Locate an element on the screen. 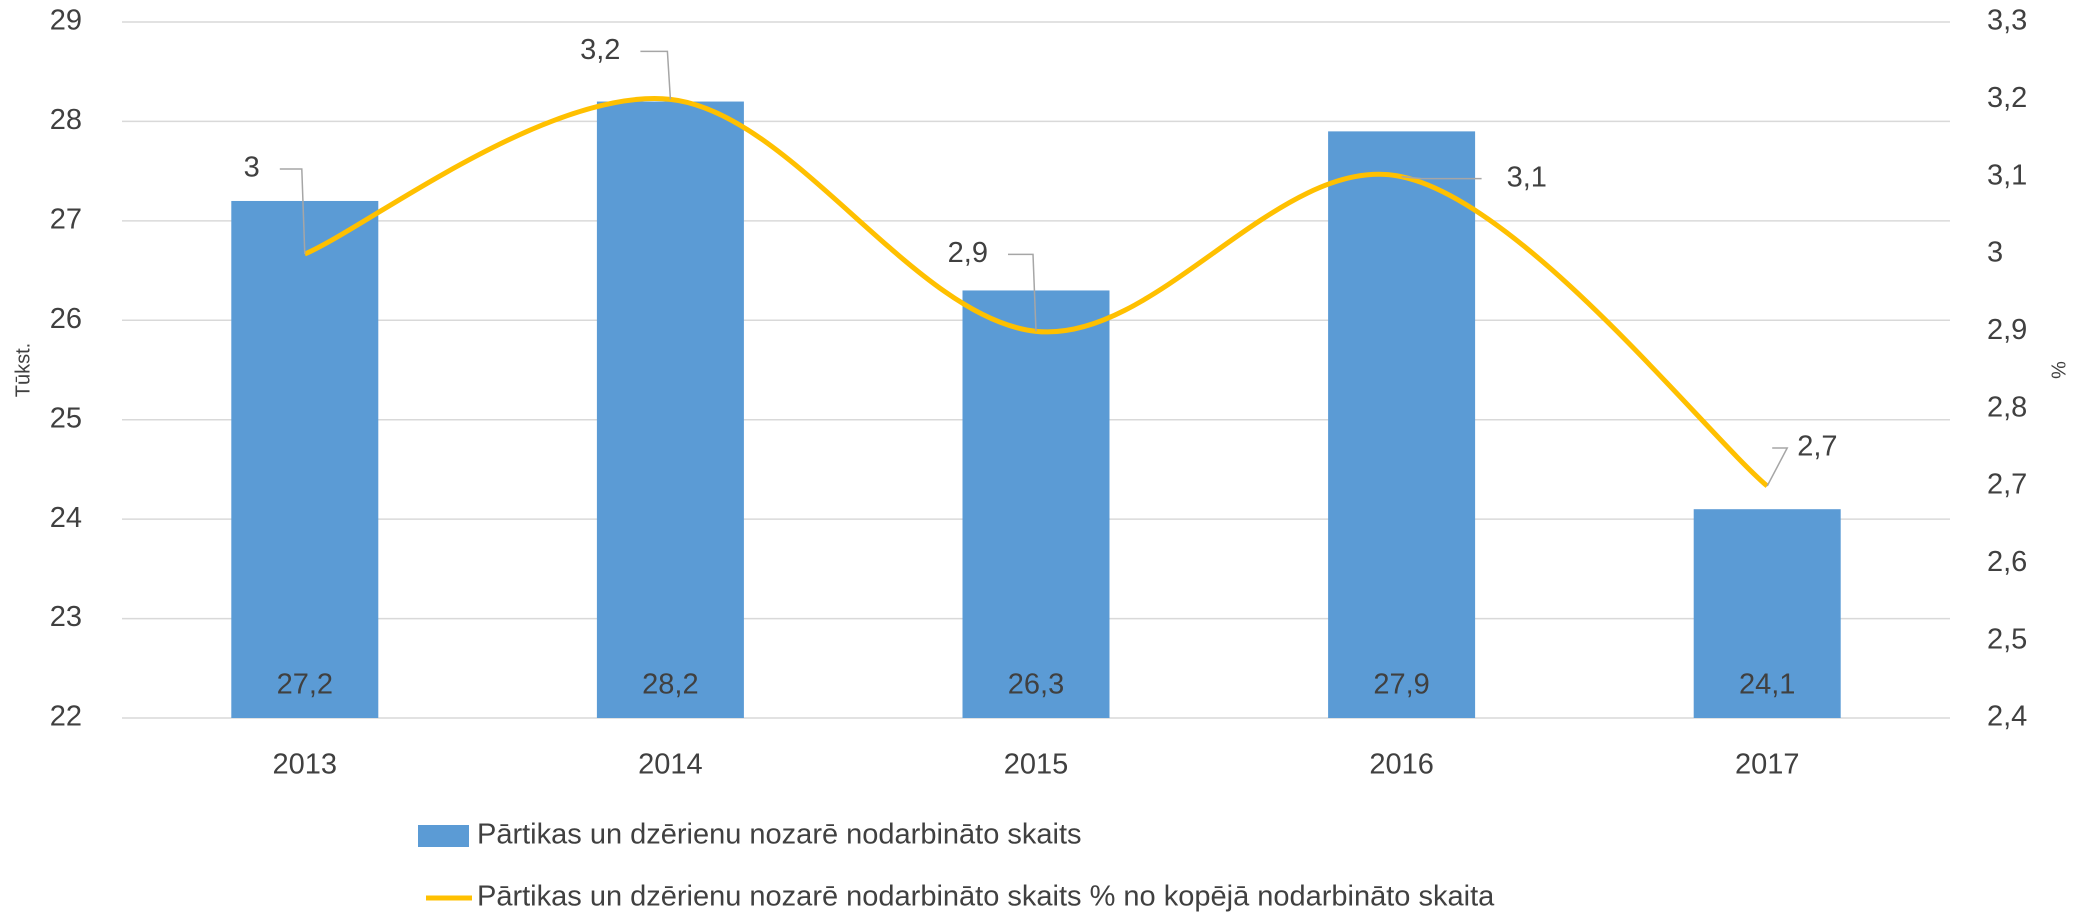  x-tick-label: 2017 is located at coordinates (1767, 765).